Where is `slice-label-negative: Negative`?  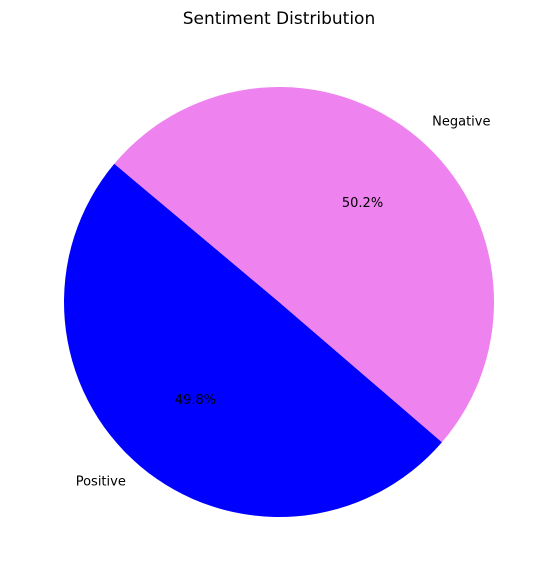
slice-label-negative: Negative is located at coordinates (461, 121).